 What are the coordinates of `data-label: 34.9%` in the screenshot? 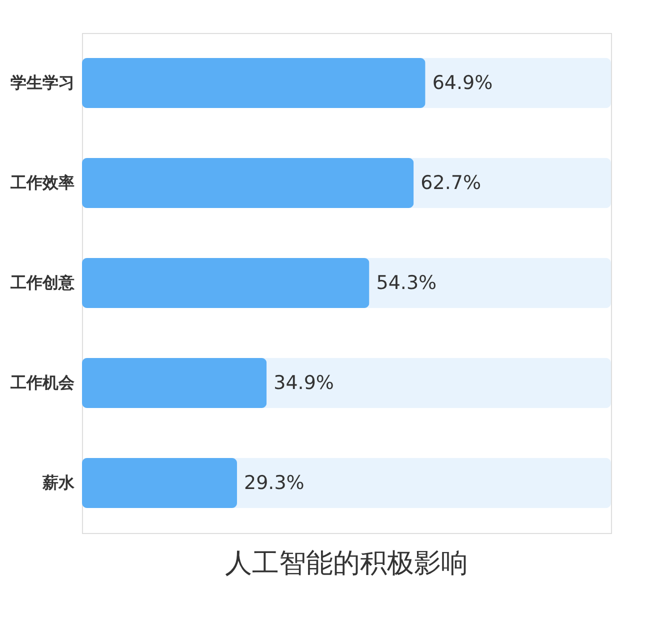 It's located at (304, 383).